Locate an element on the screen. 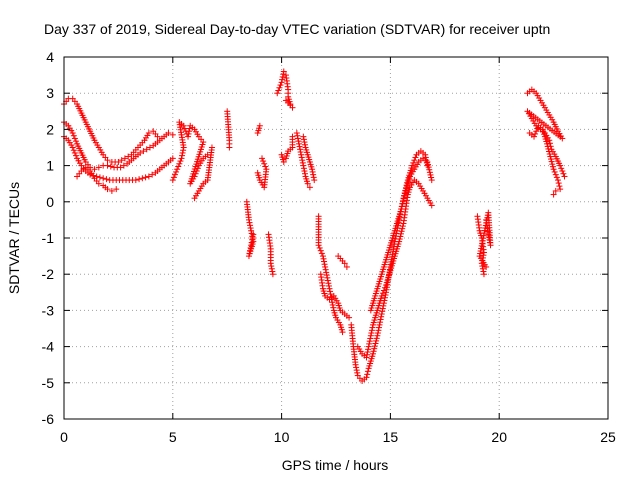  x-tick-label: 0 is located at coordinates (64, 437).